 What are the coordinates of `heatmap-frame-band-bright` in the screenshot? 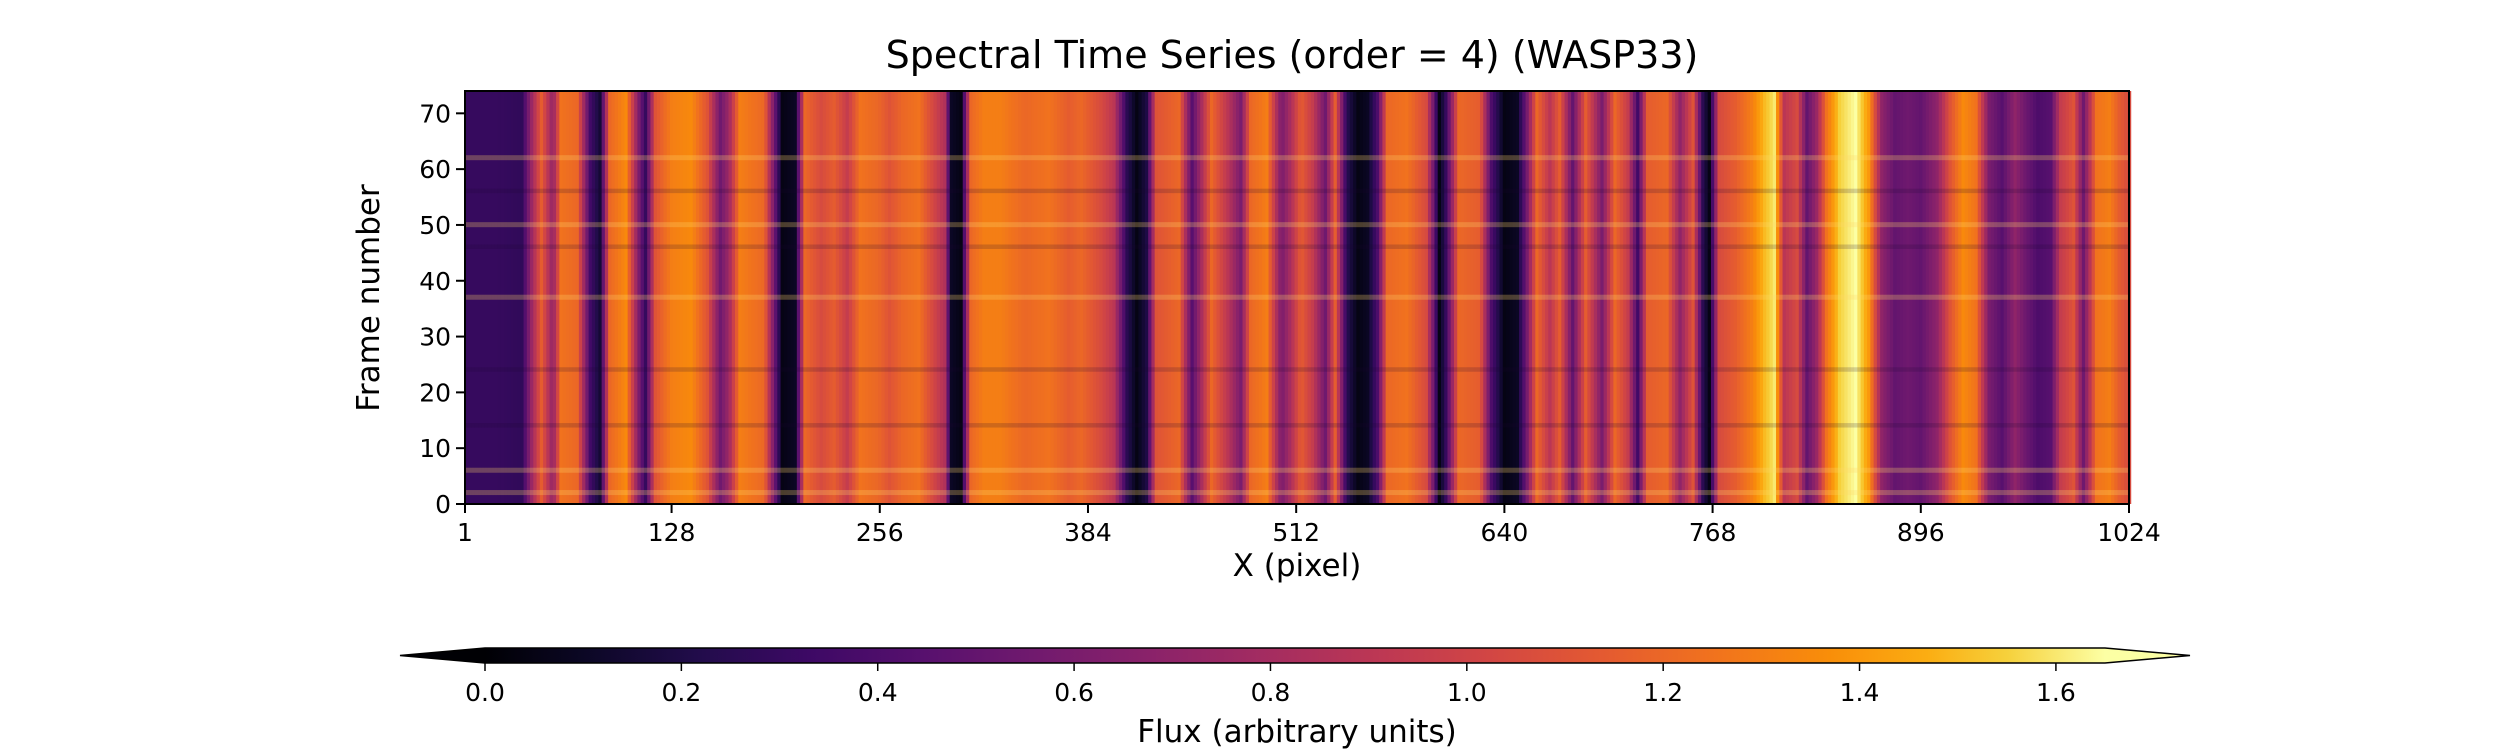 It's located at (1297, 158).